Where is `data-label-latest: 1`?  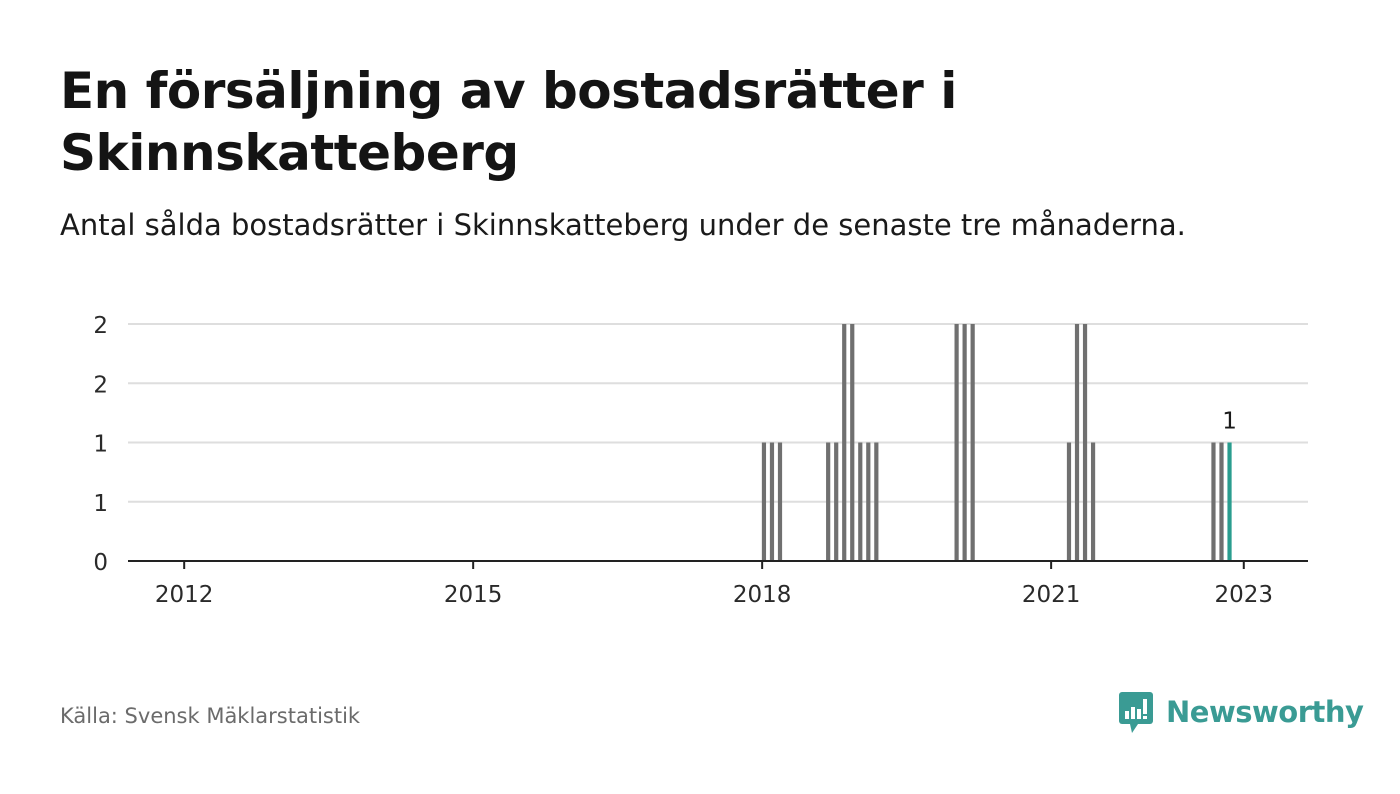
data-label-latest: 1 is located at coordinates (1229, 422).